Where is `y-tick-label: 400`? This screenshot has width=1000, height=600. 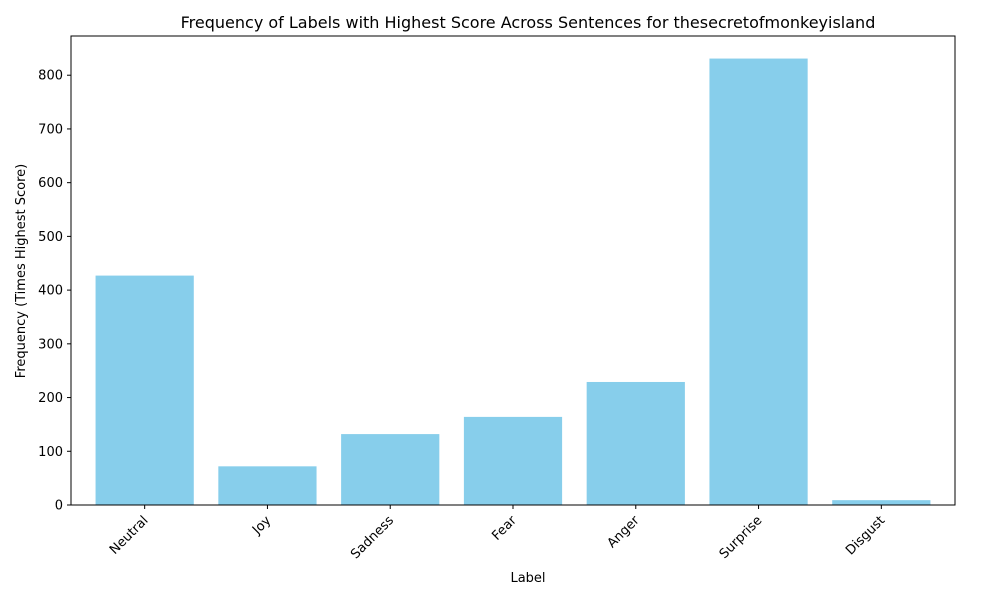 y-tick-label: 400 is located at coordinates (50, 291).